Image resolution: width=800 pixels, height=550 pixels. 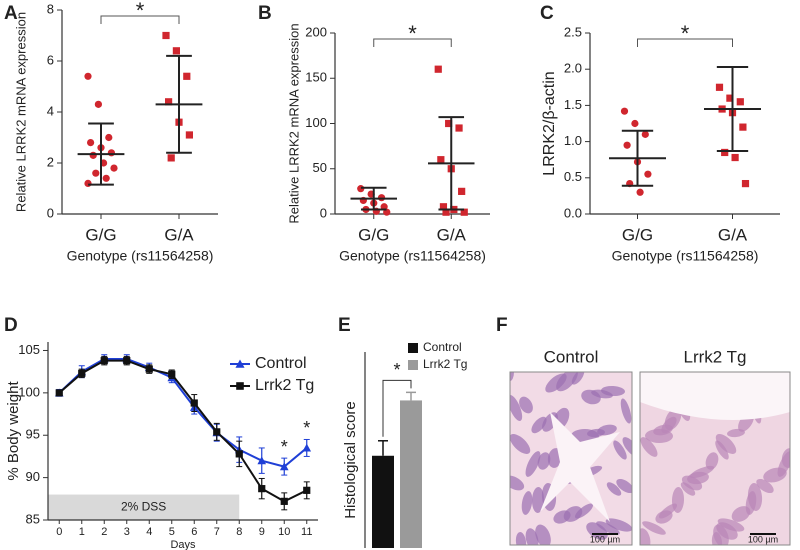 I want to click on y-tick-label: 0, so click(x=50, y=212).